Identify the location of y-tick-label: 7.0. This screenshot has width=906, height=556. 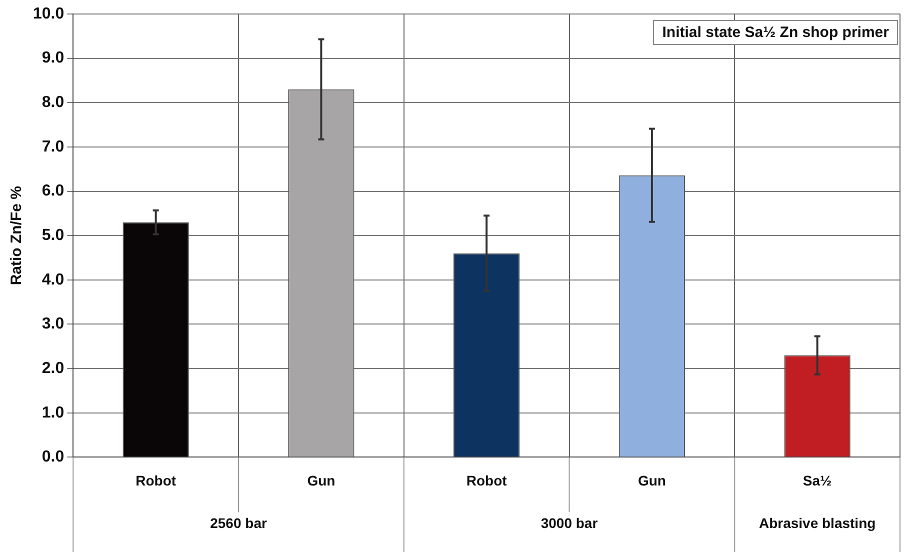
(53, 147).